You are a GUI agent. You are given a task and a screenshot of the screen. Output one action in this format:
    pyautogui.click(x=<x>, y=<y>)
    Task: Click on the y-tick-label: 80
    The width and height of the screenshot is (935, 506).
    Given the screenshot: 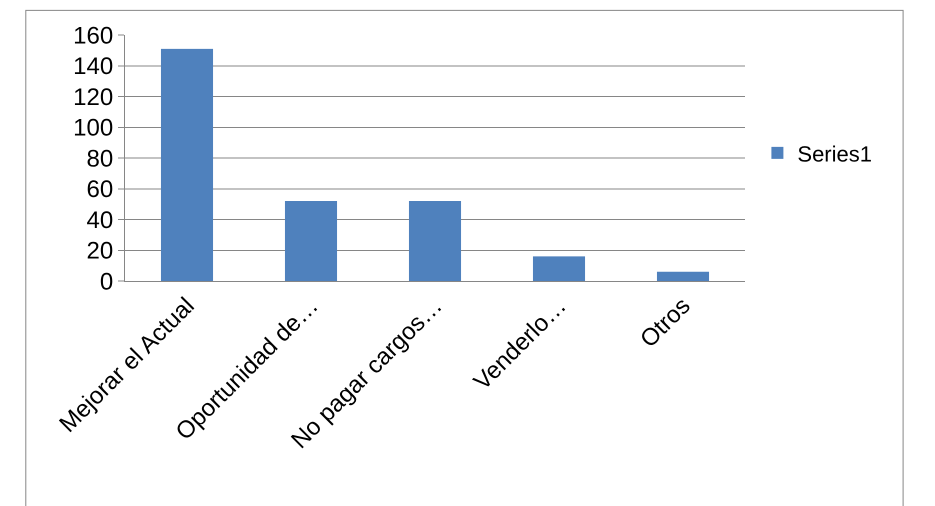 What is the action you would take?
    pyautogui.click(x=100, y=158)
    